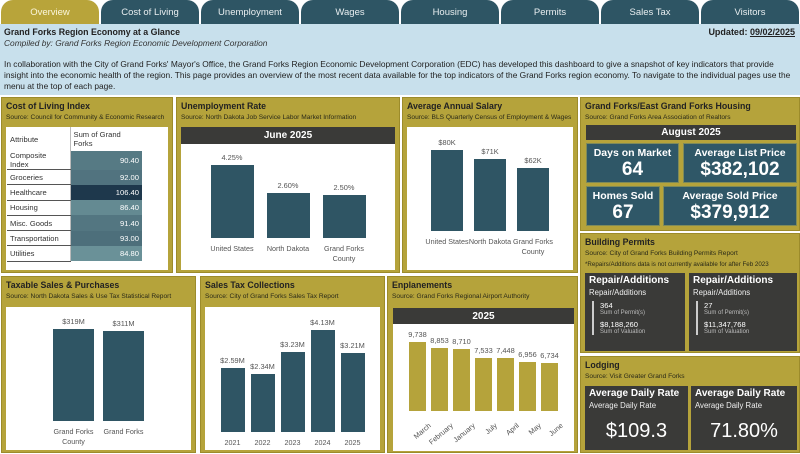  Describe the element at coordinates (106, 192) in the screenshot. I see `value-cell: 106.40` at that location.